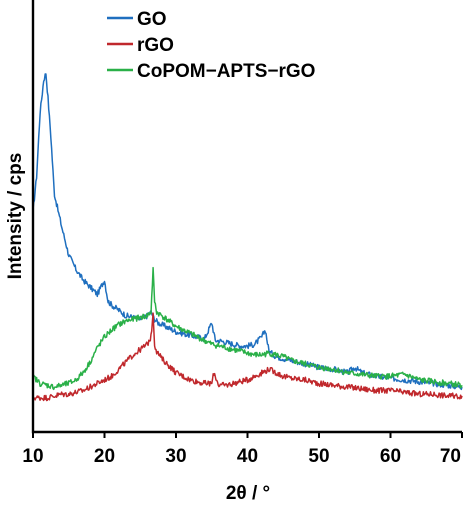 The image size is (474, 505). I want to click on x-axis-tick-labels: 10 20 30 40 50 60 70, so click(241, 456).